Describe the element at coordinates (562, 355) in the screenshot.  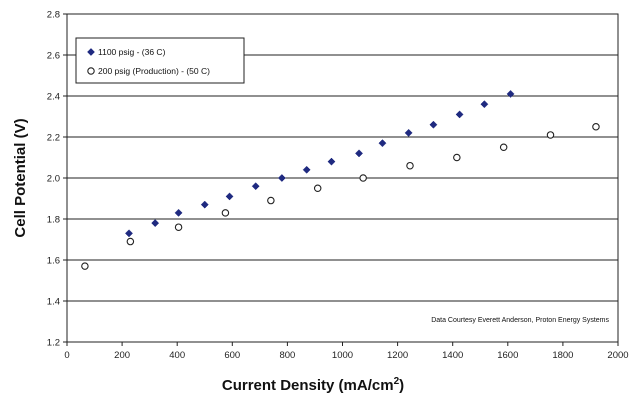
I see `x-tick-label: 1800` at that location.